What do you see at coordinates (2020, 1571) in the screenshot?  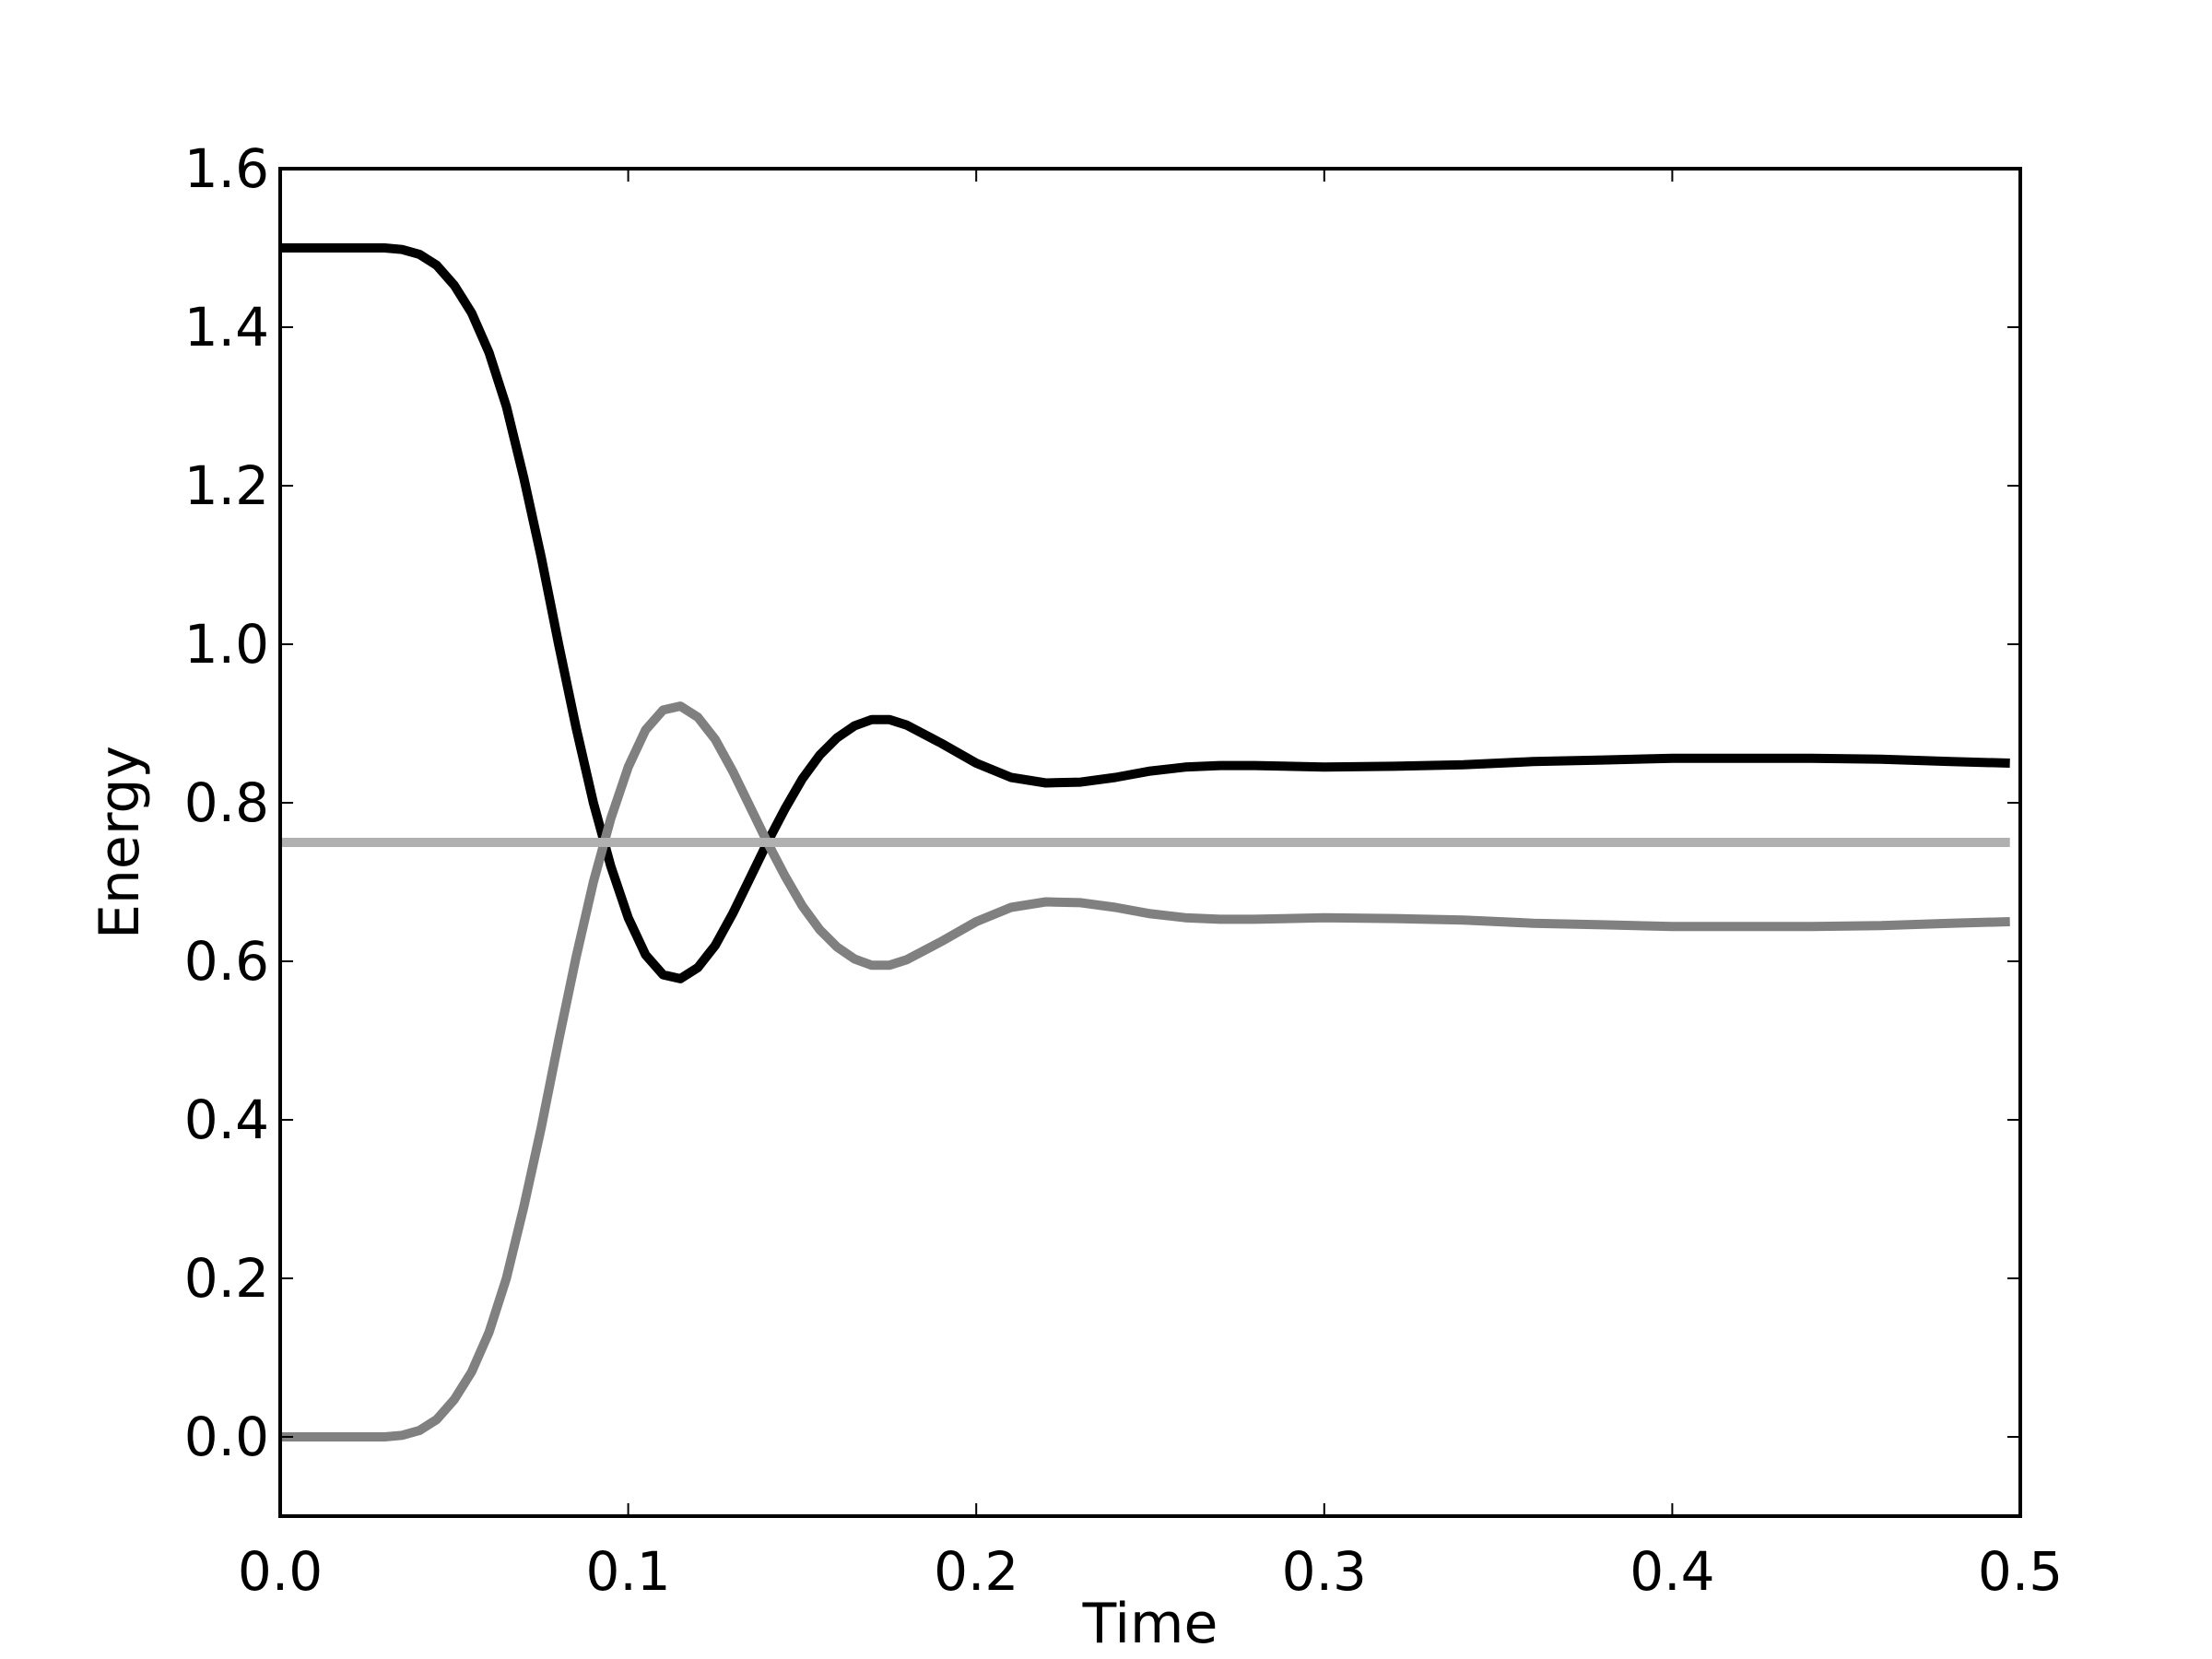 I see `x-tick-label: 0.5` at bounding box center [2020, 1571].